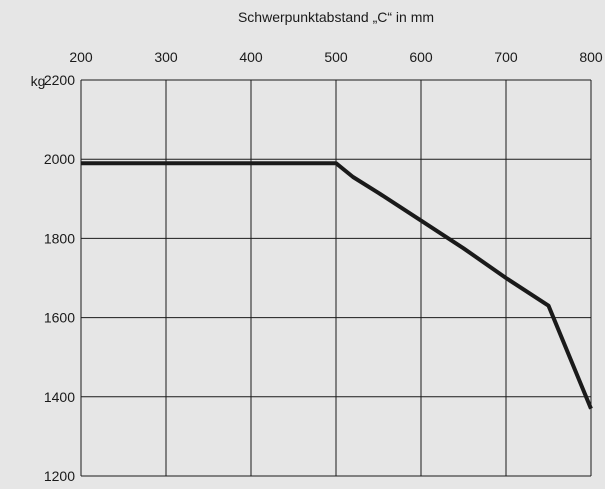 The width and height of the screenshot is (605, 489). What do you see at coordinates (506, 57) in the screenshot?
I see `x-tick-label-700: 700` at bounding box center [506, 57].